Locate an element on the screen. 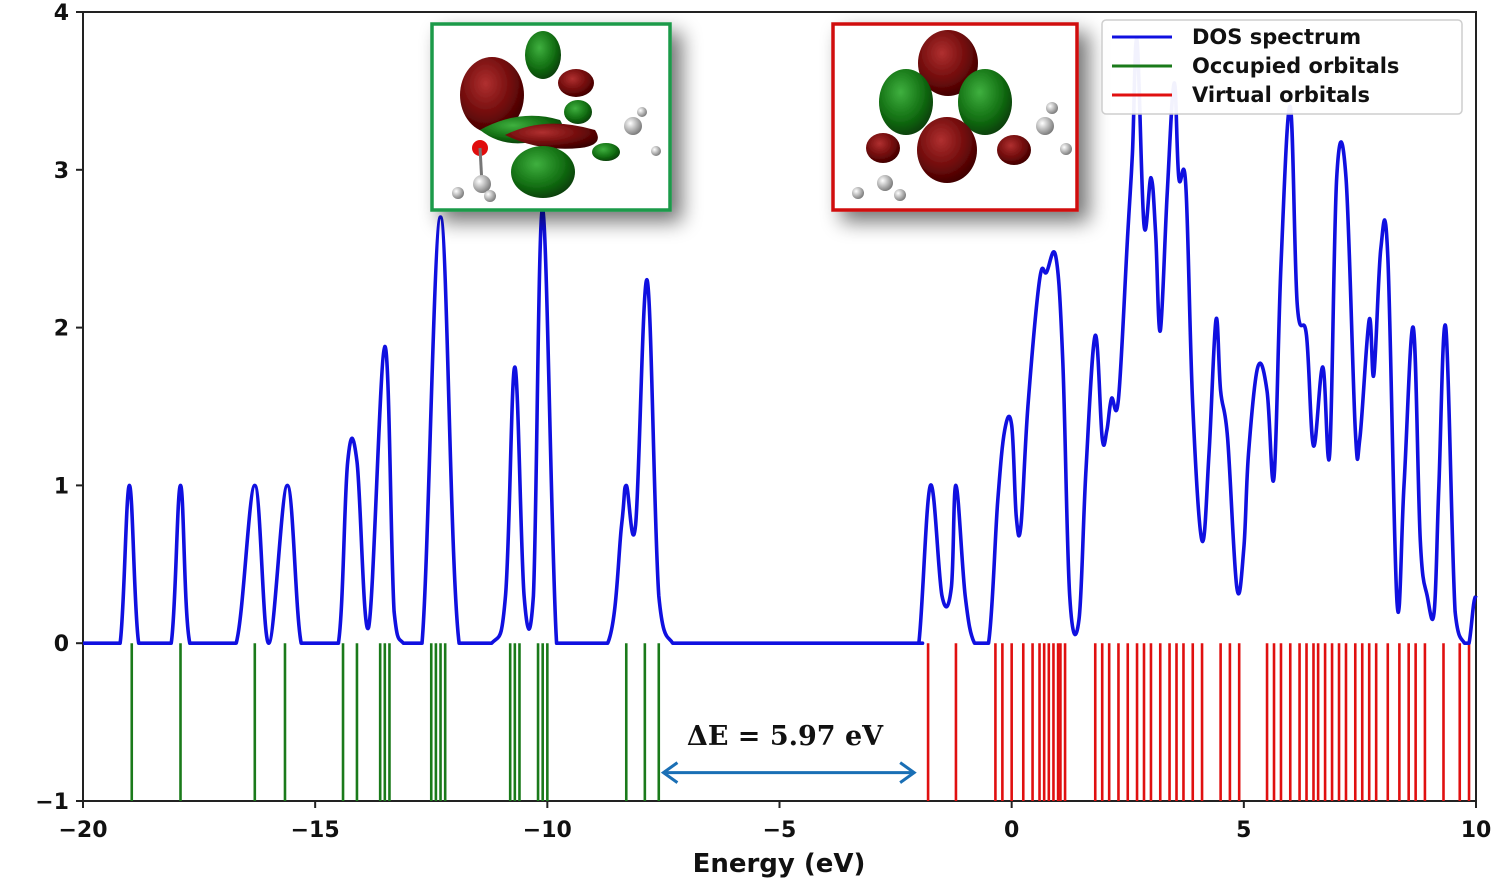 This screenshot has height=883, width=1500. virtual-orbital-image is located at coordinates (962, 115).